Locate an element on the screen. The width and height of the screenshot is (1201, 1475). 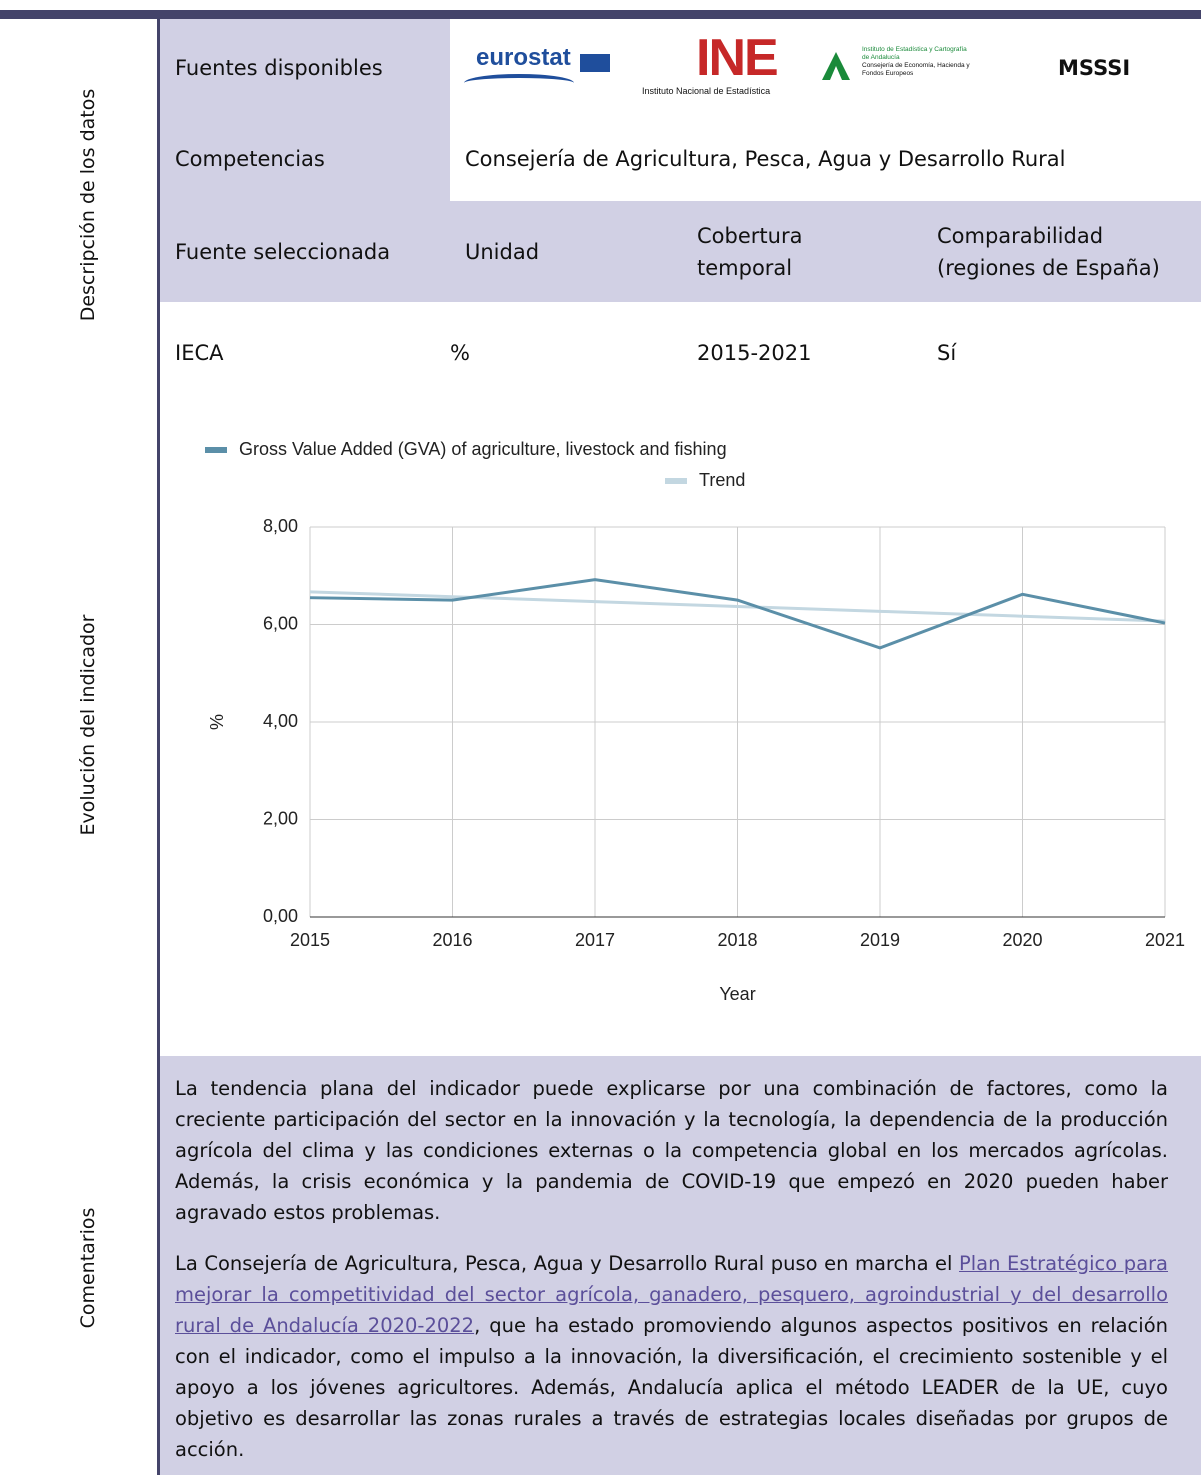
eurostat-logo: eurostat is located at coordinates (539, 66).